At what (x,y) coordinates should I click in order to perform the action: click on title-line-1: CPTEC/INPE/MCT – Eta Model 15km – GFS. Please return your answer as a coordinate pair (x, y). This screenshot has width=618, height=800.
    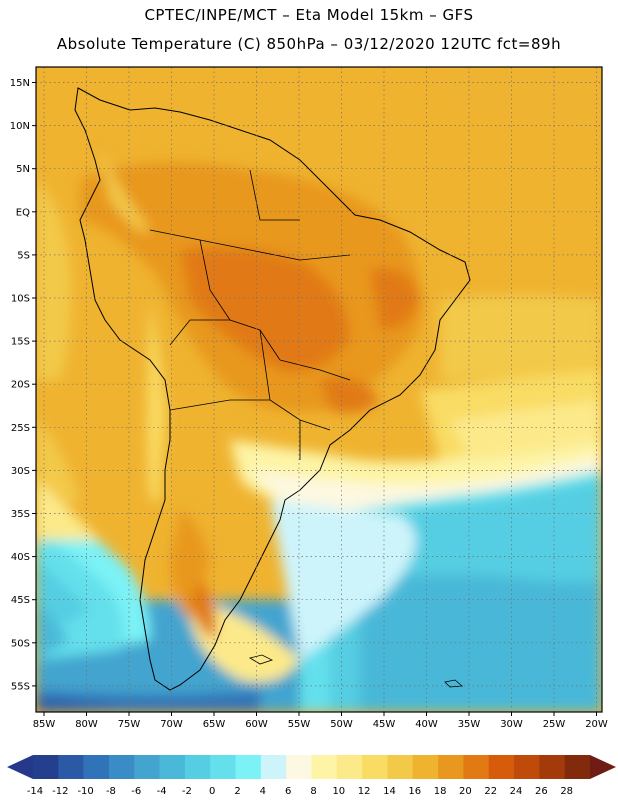
    Looking at the image, I should click on (309, 15).